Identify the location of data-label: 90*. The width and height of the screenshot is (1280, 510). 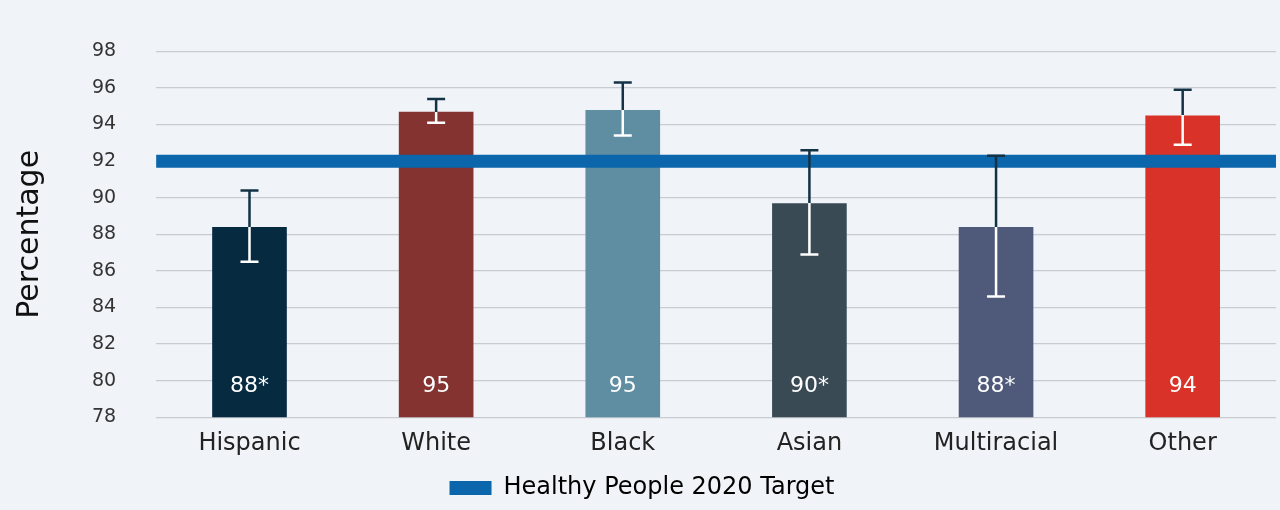
(809, 384).